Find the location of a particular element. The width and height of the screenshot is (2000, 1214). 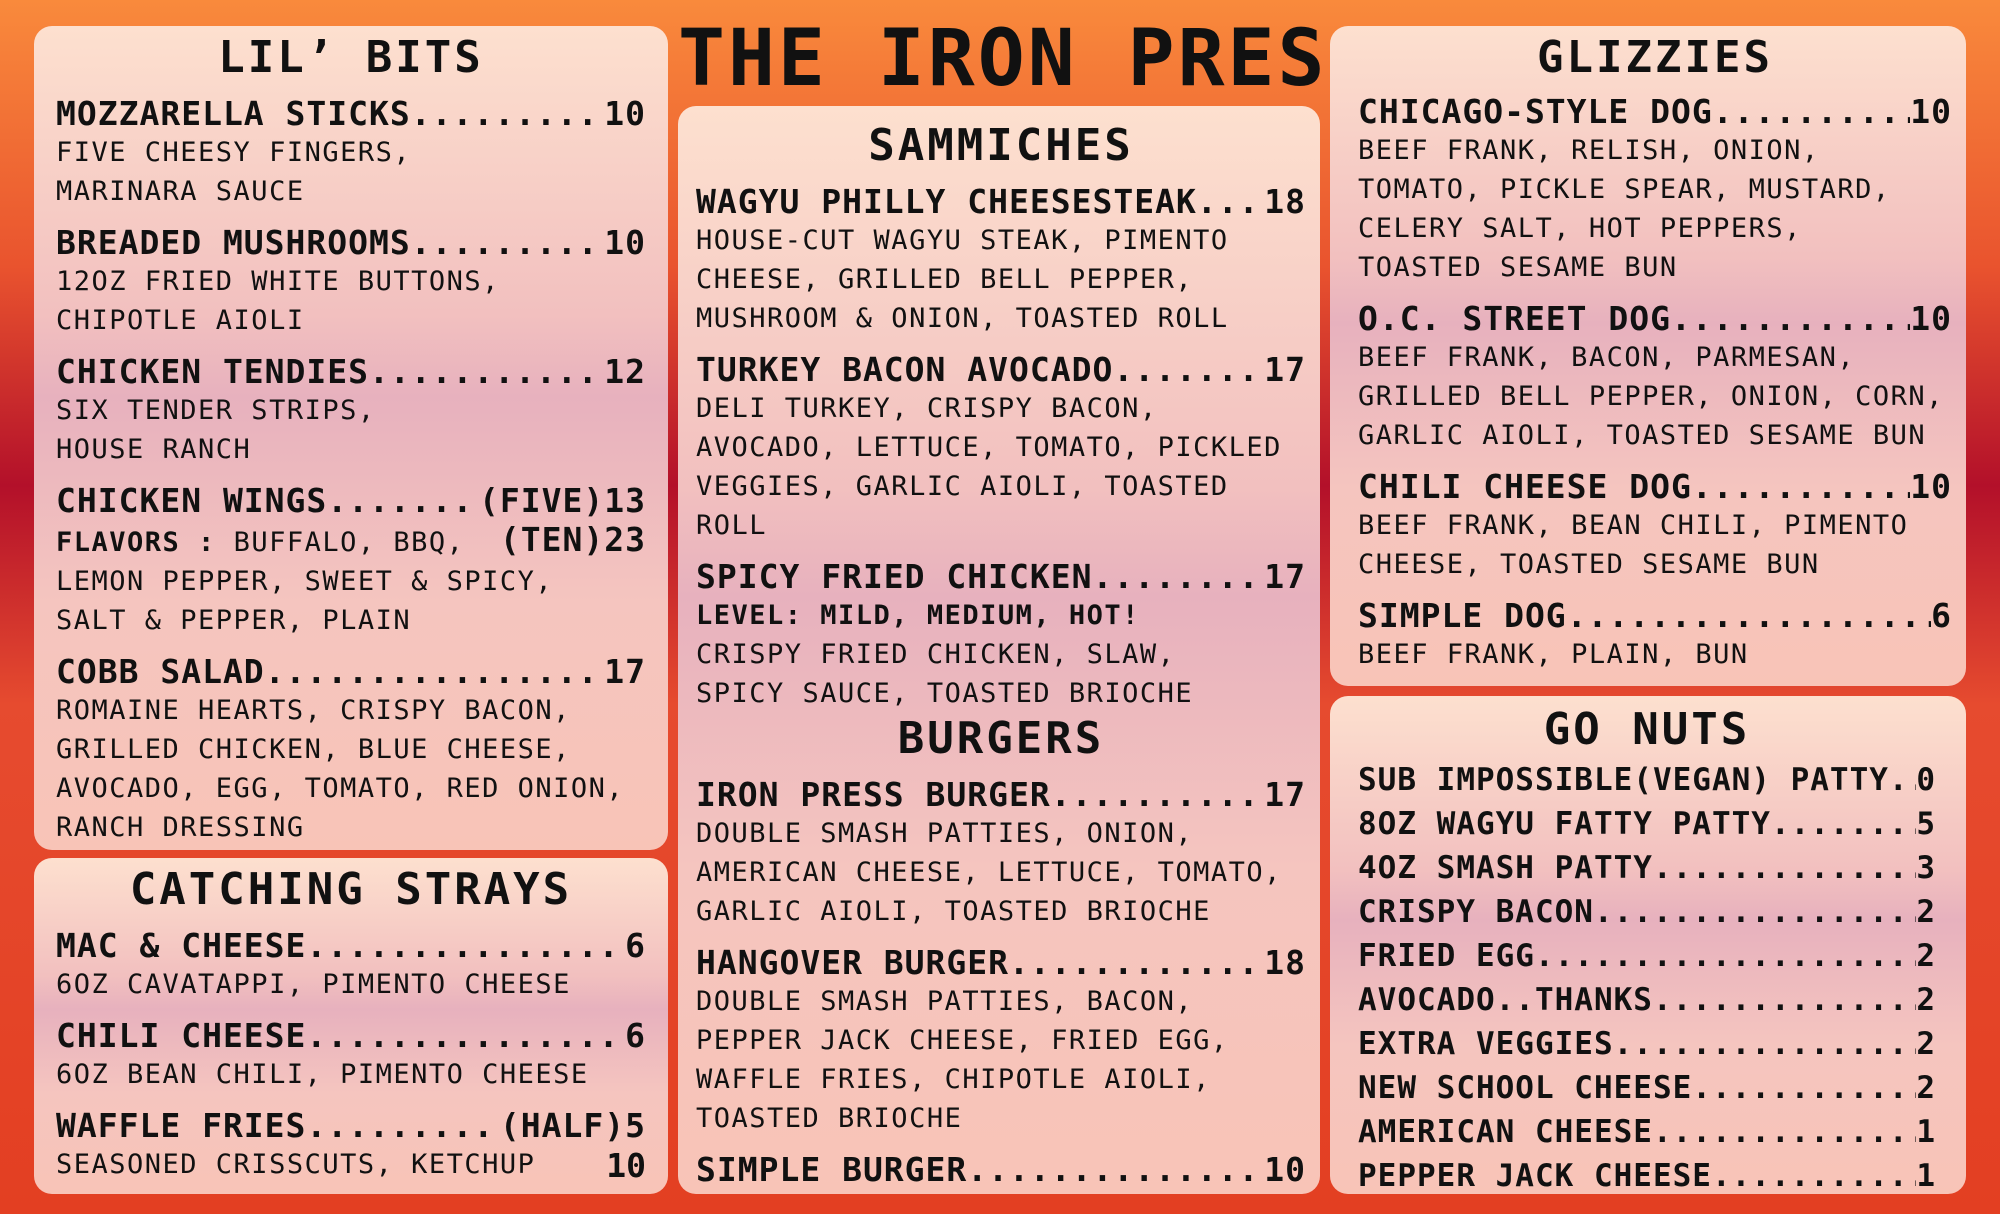

section-title-go-nuts: GO NUTS is located at coordinates (1647, 729).